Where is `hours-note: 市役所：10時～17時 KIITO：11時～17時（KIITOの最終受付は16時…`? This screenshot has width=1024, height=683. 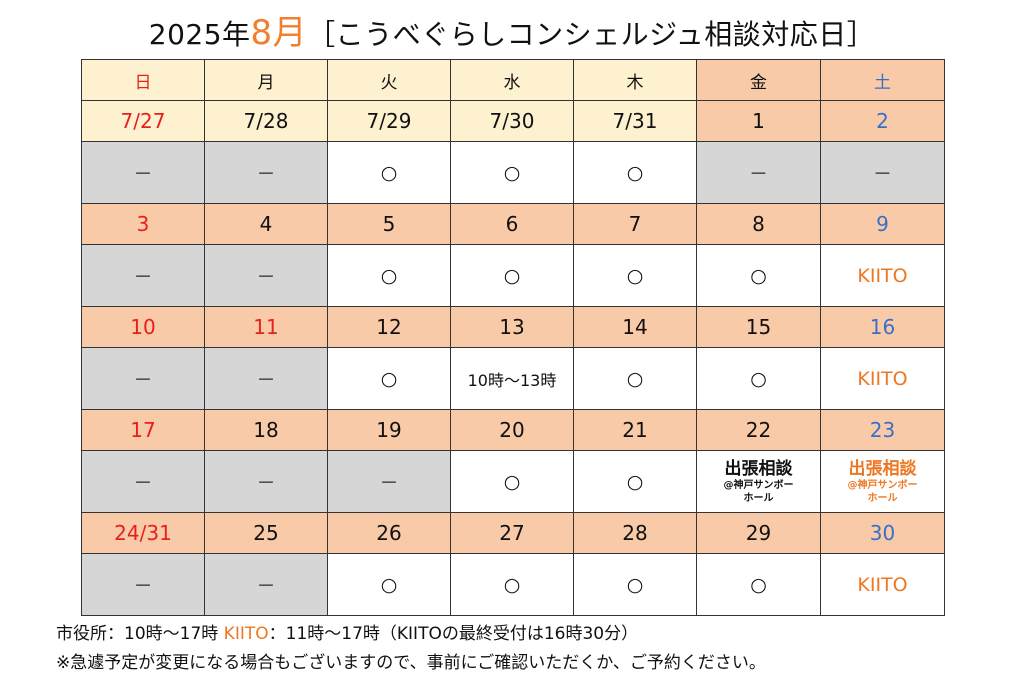 hours-note: 市役所：10時～17時 KIITO：11時～17時（KIITOの最終受付は16時… is located at coordinates (506, 631).